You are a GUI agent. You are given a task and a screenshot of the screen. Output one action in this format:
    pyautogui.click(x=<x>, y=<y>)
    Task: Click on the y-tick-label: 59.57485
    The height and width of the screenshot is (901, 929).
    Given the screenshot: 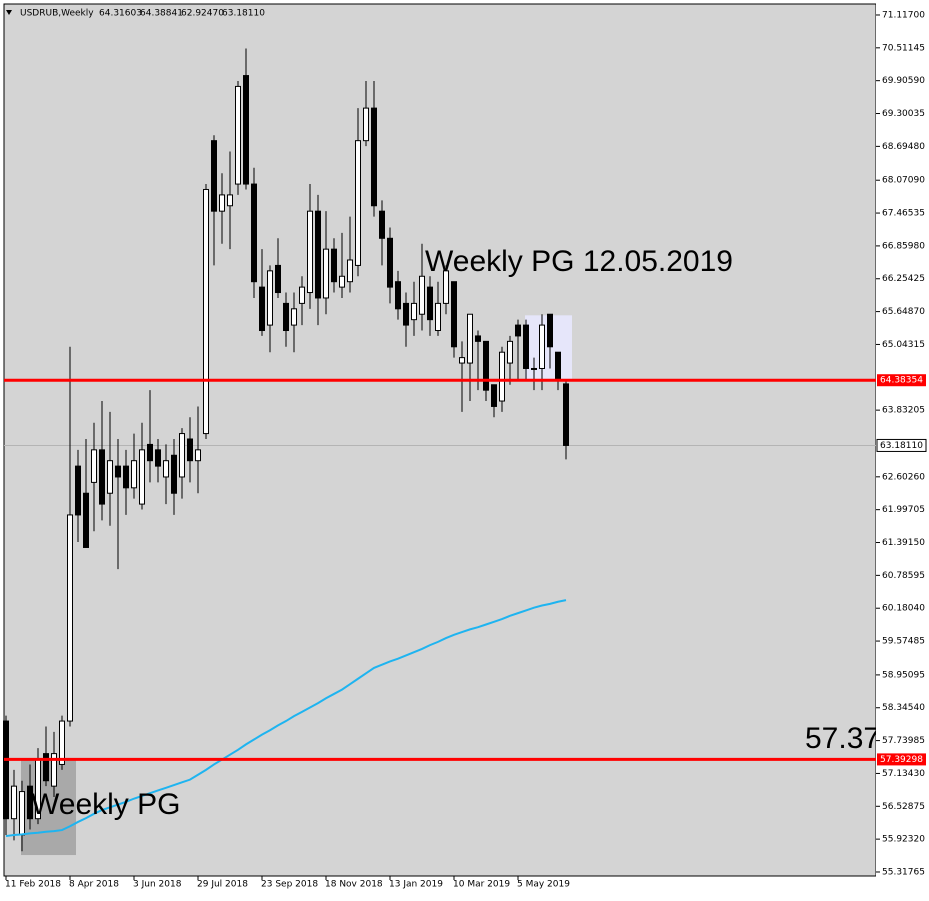 What is the action you would take?
    pyautogui.click(x=903, y=642)
    